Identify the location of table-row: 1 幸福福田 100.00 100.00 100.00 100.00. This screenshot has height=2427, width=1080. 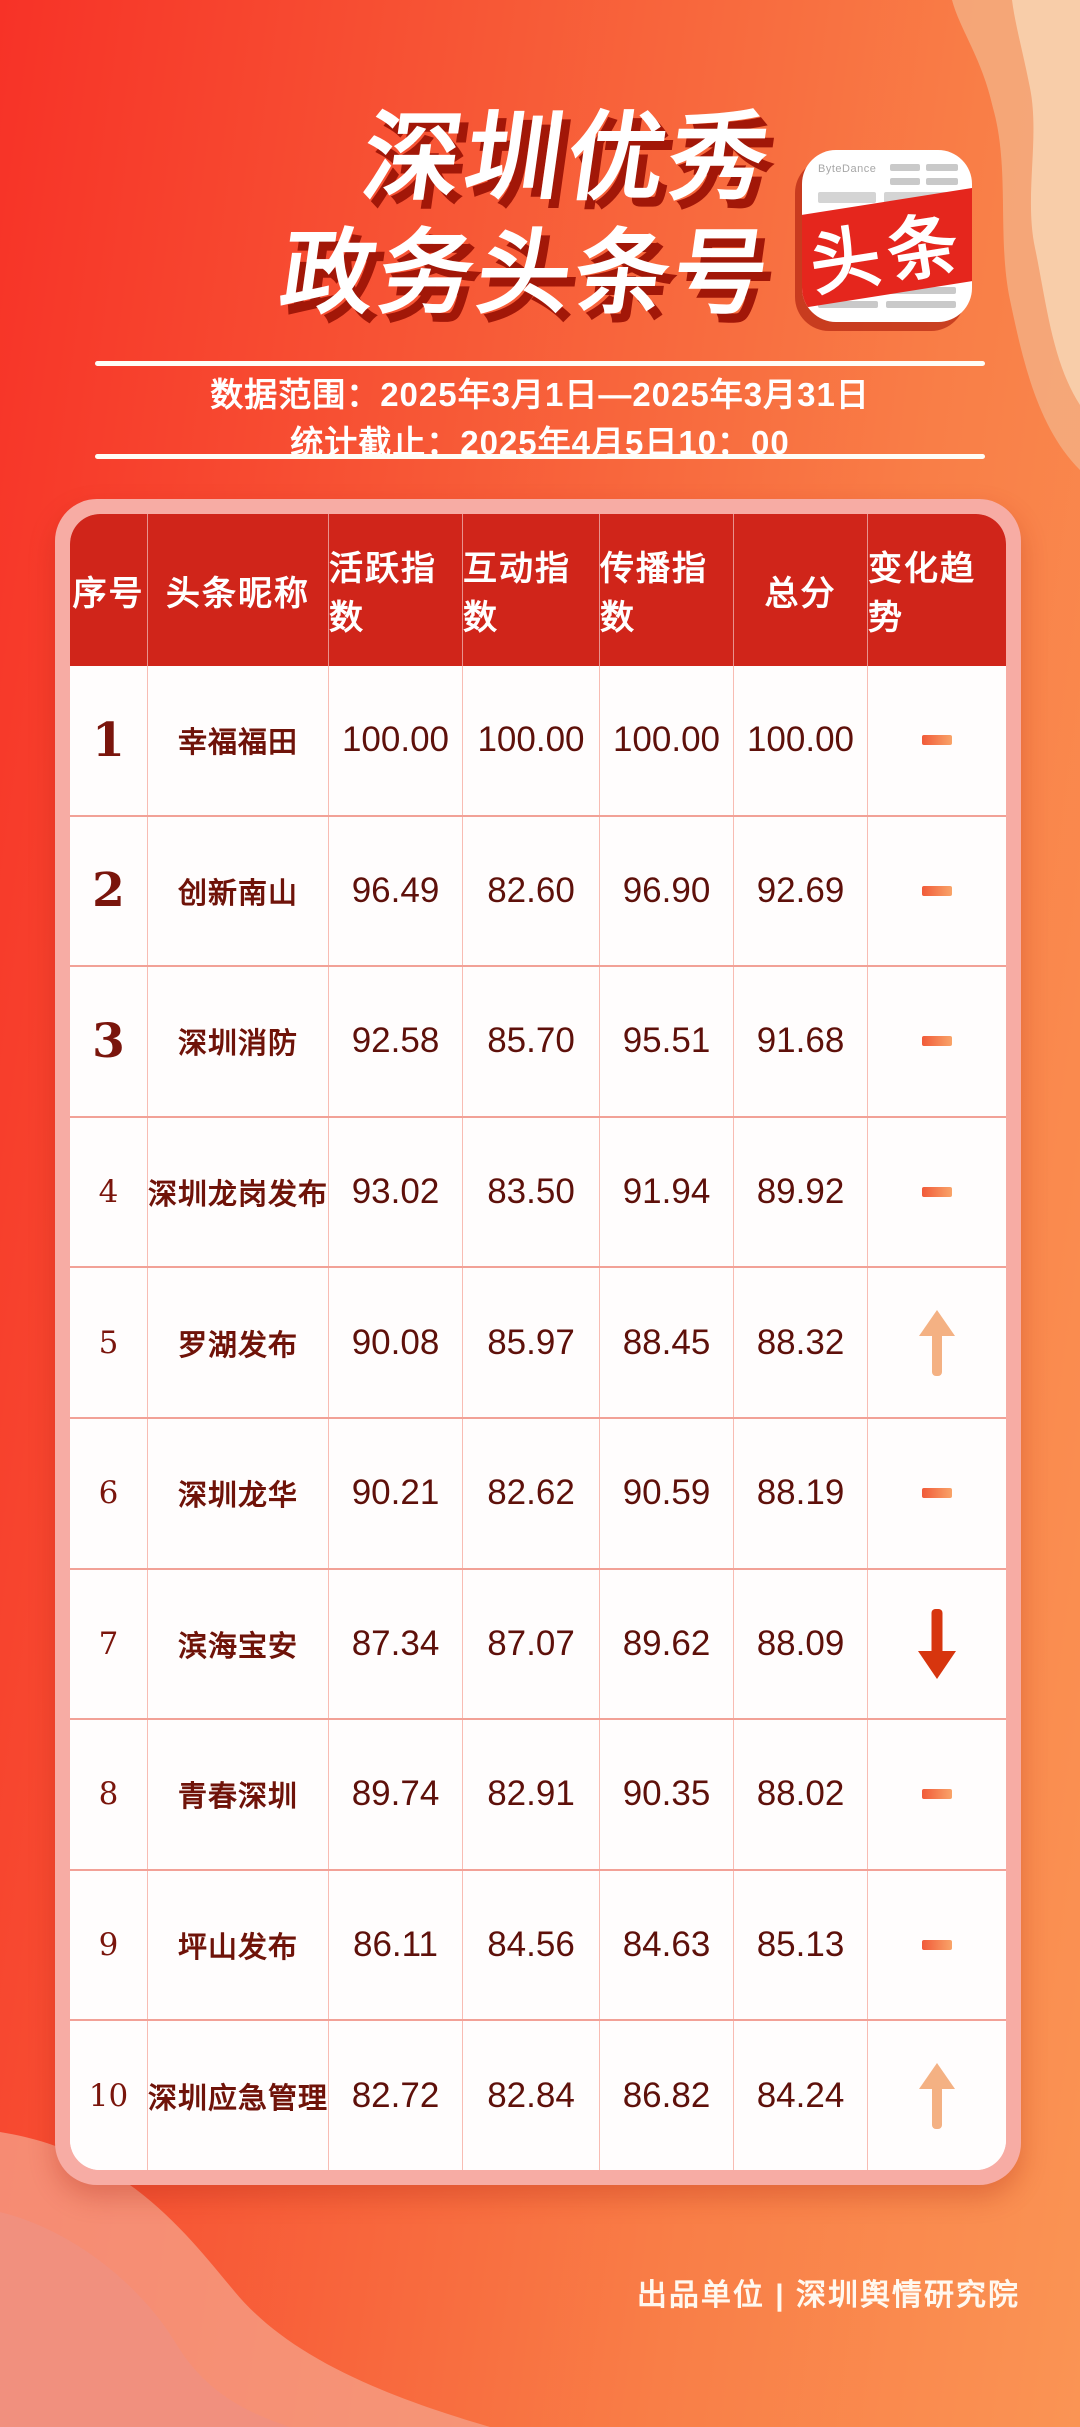
(538, 741).